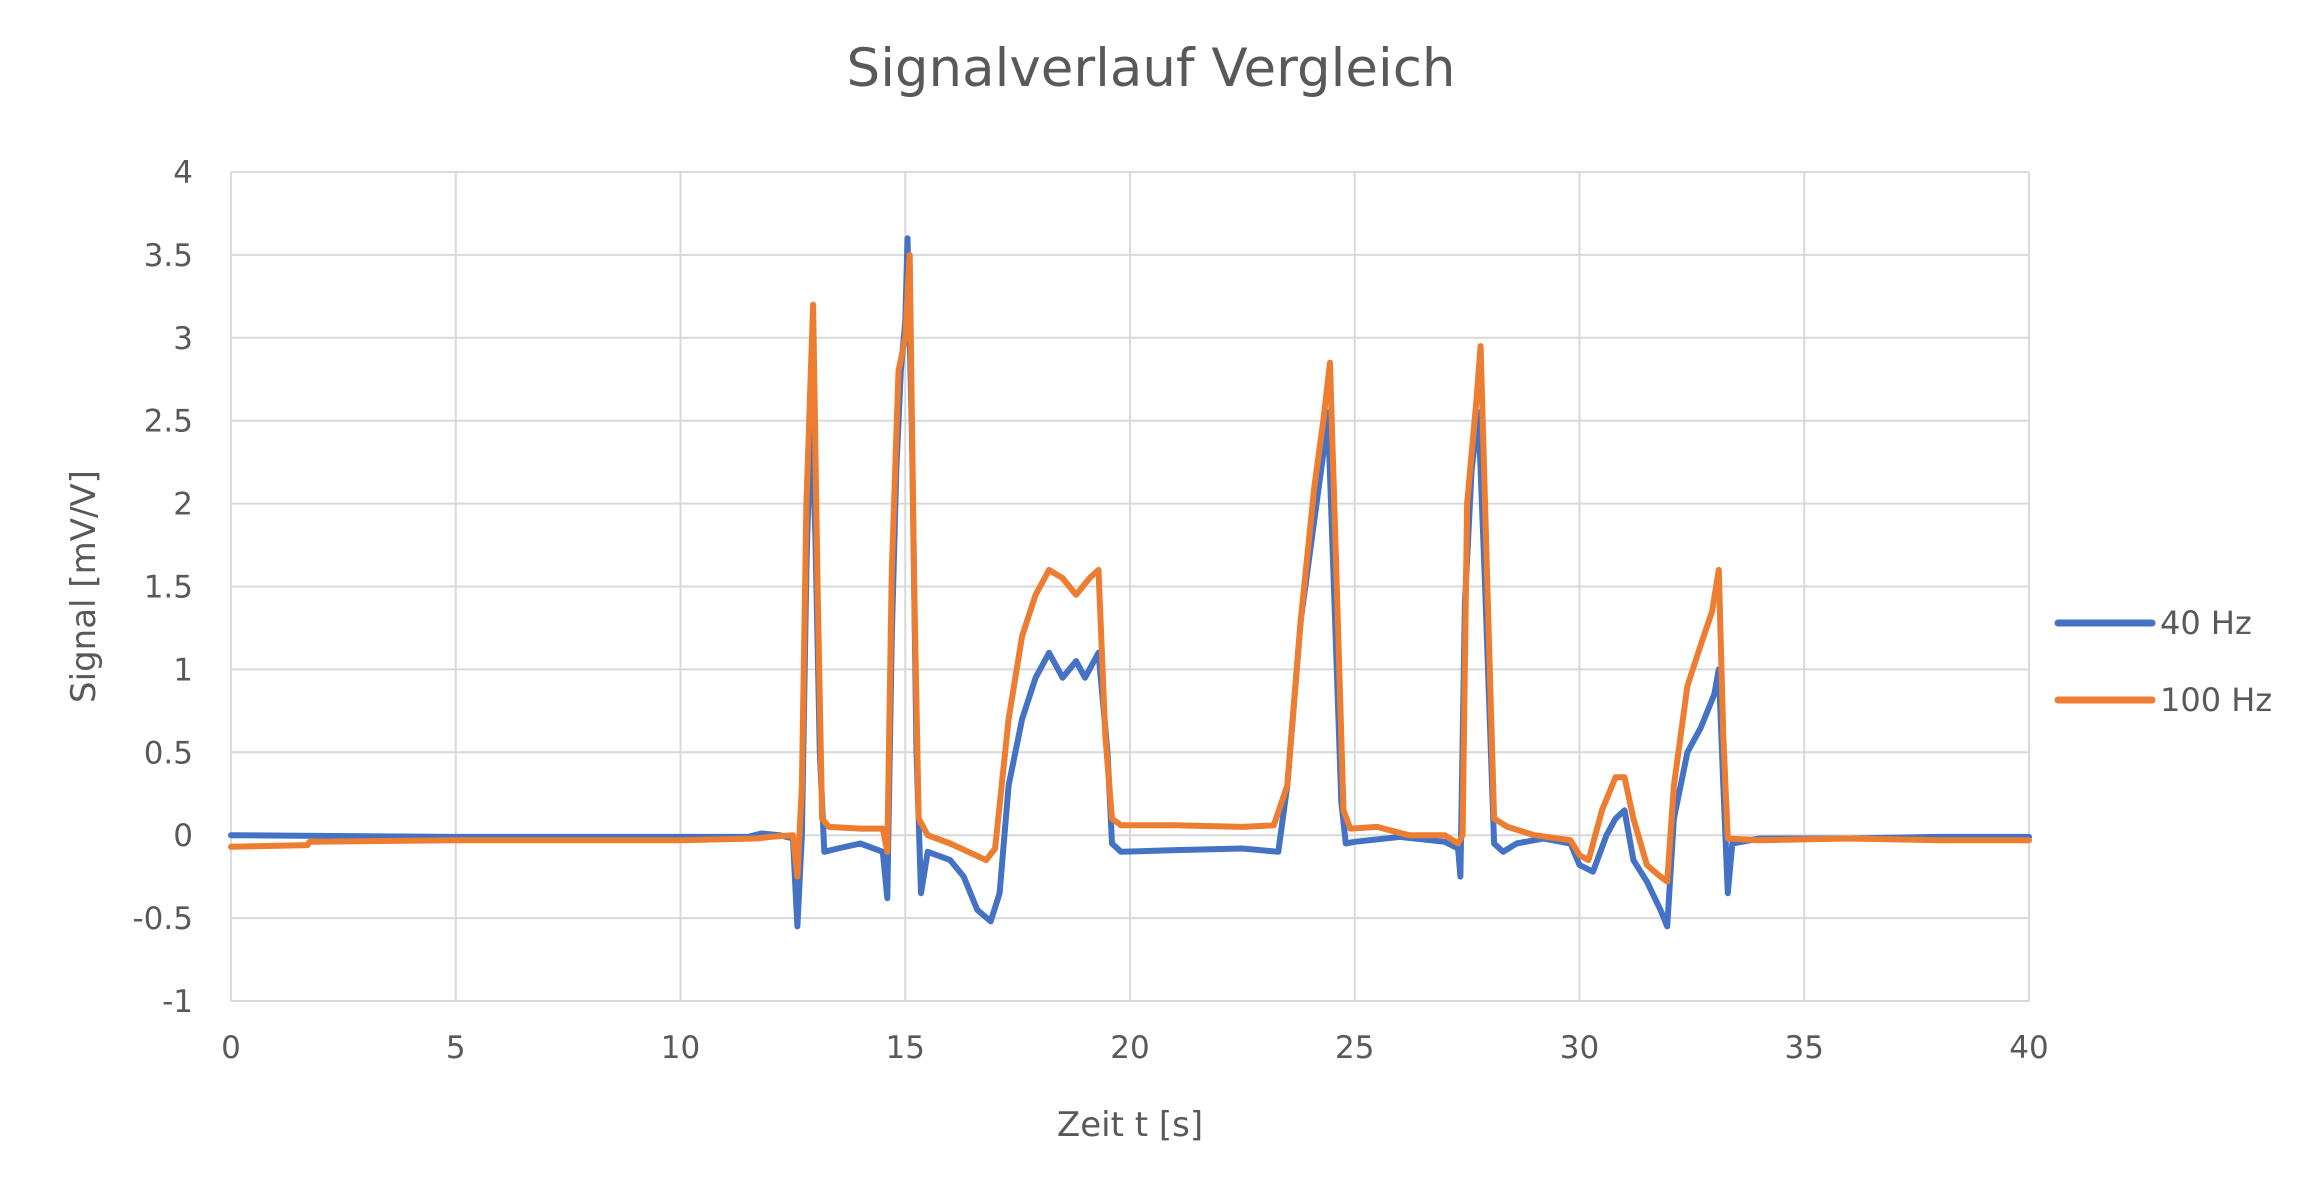 This screenshot has width=2302, height=1194. Describe the element at coordinates (905, 1048) in the screenshot. I see `x-tick-label: 15` at that location.